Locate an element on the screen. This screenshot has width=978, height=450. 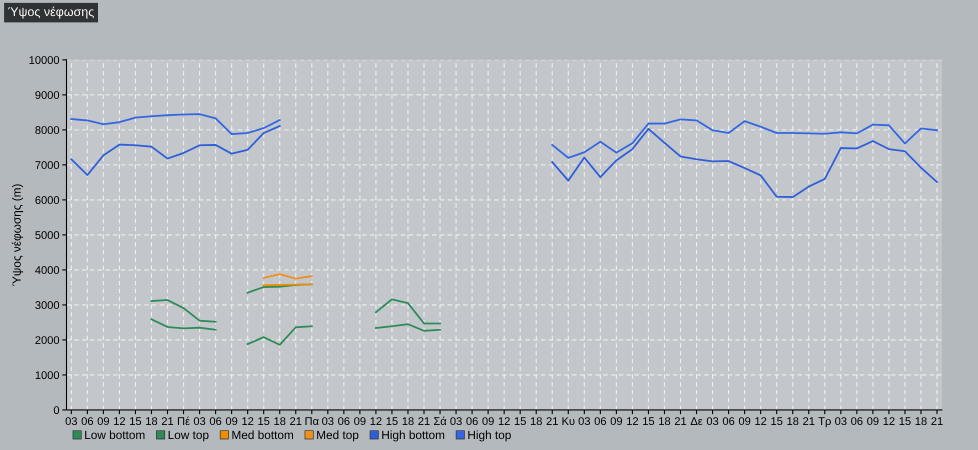
legend-label: Med bottom is located at coordinates (262, 435).